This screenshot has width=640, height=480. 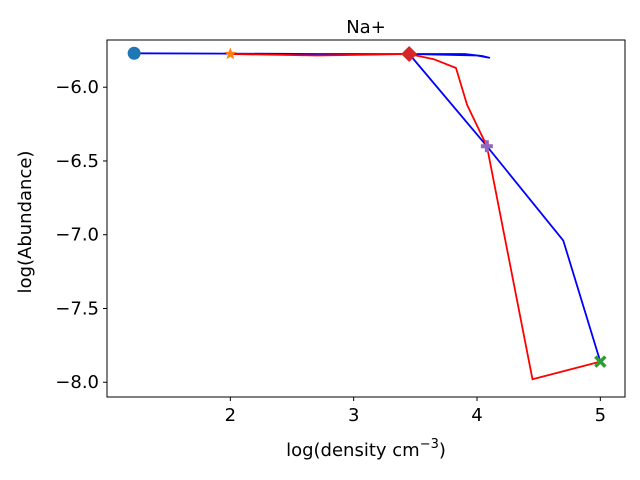 I want to click on chart-title: Na+, so click(x=366, y=27).